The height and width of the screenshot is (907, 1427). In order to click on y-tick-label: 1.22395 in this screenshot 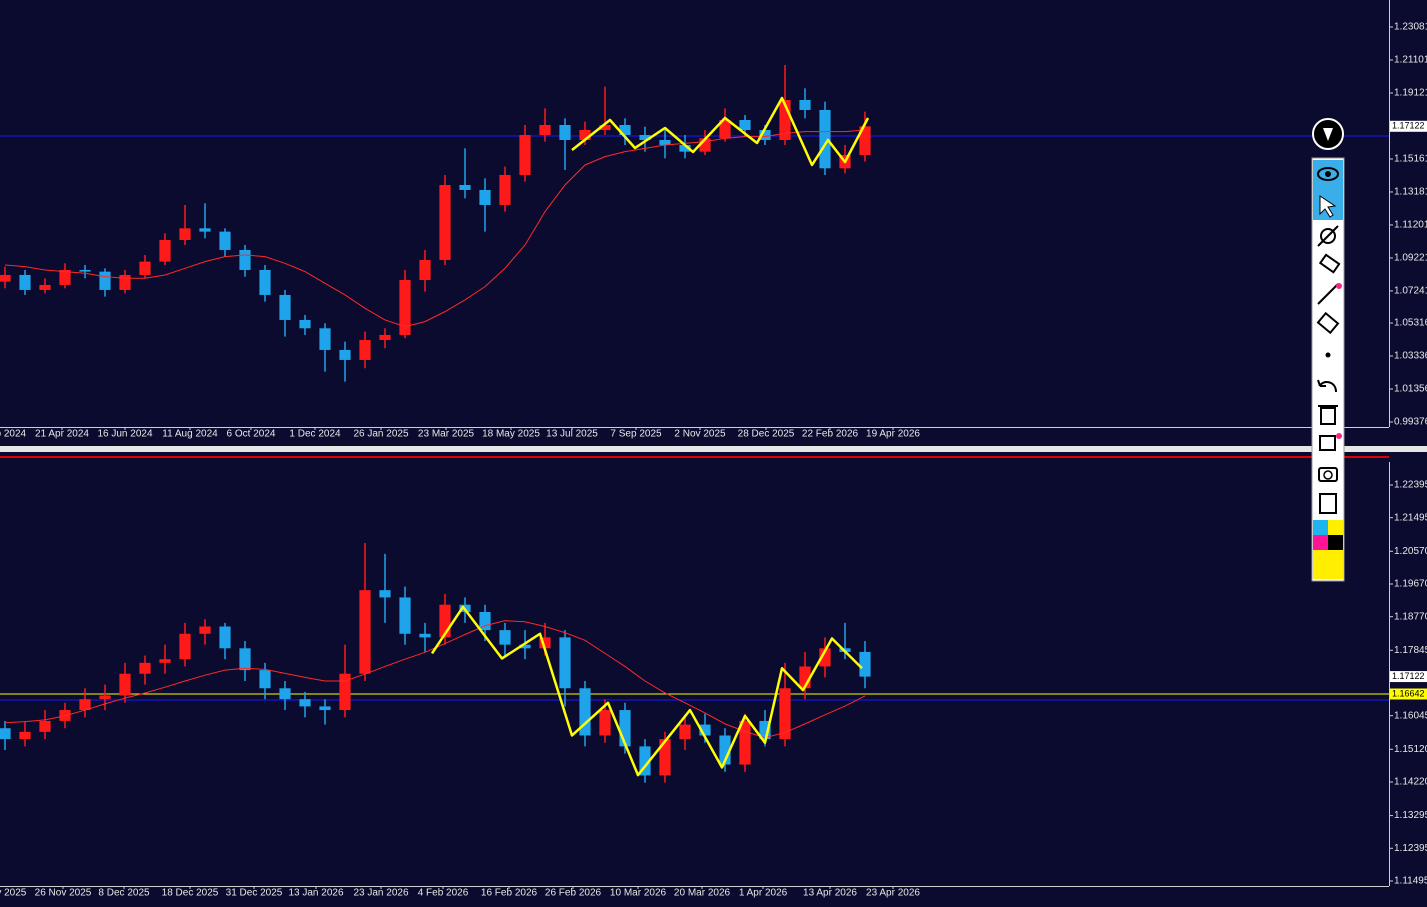, I will do `click(1410, 485)`.